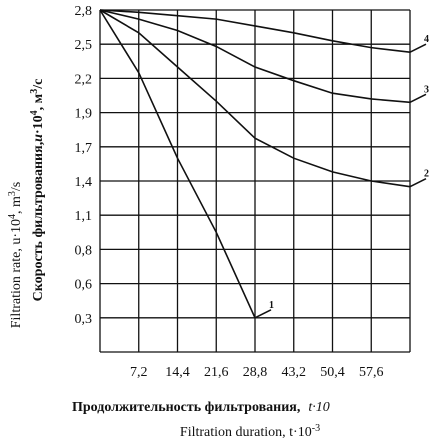  What do you see at coordinates (84, 79) in the screenshot?
I see `y-tick-label: 2,2` at bounding box center [84, 79].